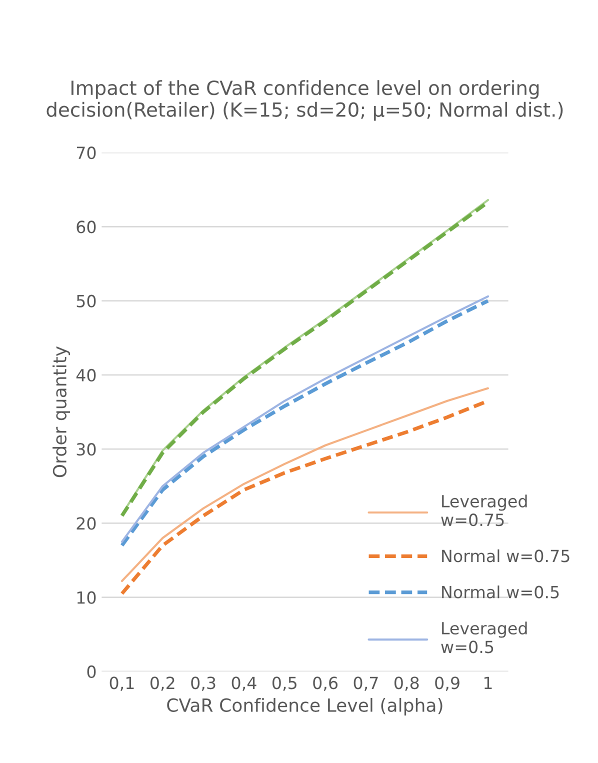  I want to click on x-tick-label: 0,7, so click(366, 683).